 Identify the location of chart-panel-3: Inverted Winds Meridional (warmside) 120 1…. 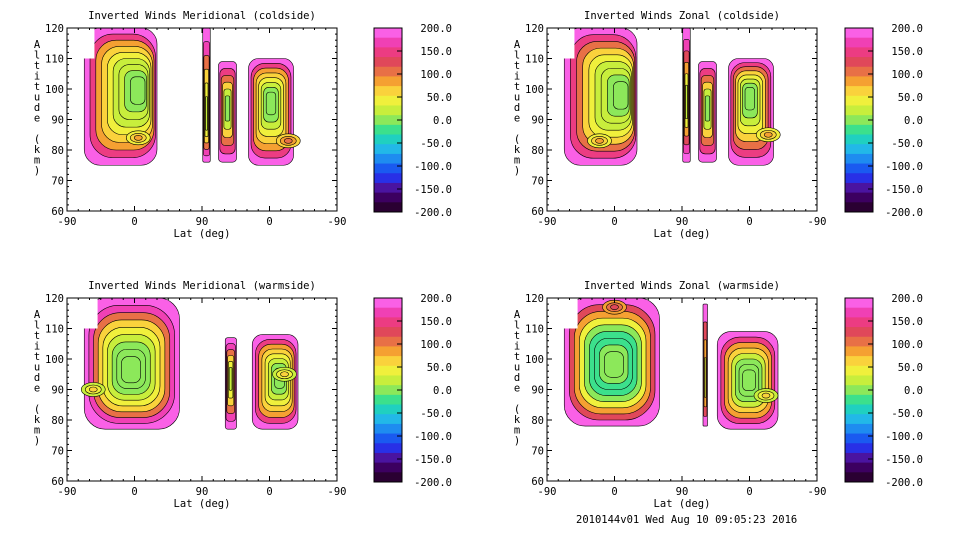
(190, 395).